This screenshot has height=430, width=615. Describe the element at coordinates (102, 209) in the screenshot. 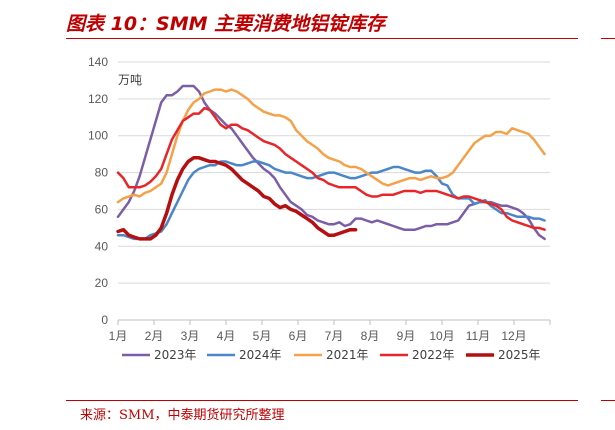

I see `y-tick-label: 60` at that location.